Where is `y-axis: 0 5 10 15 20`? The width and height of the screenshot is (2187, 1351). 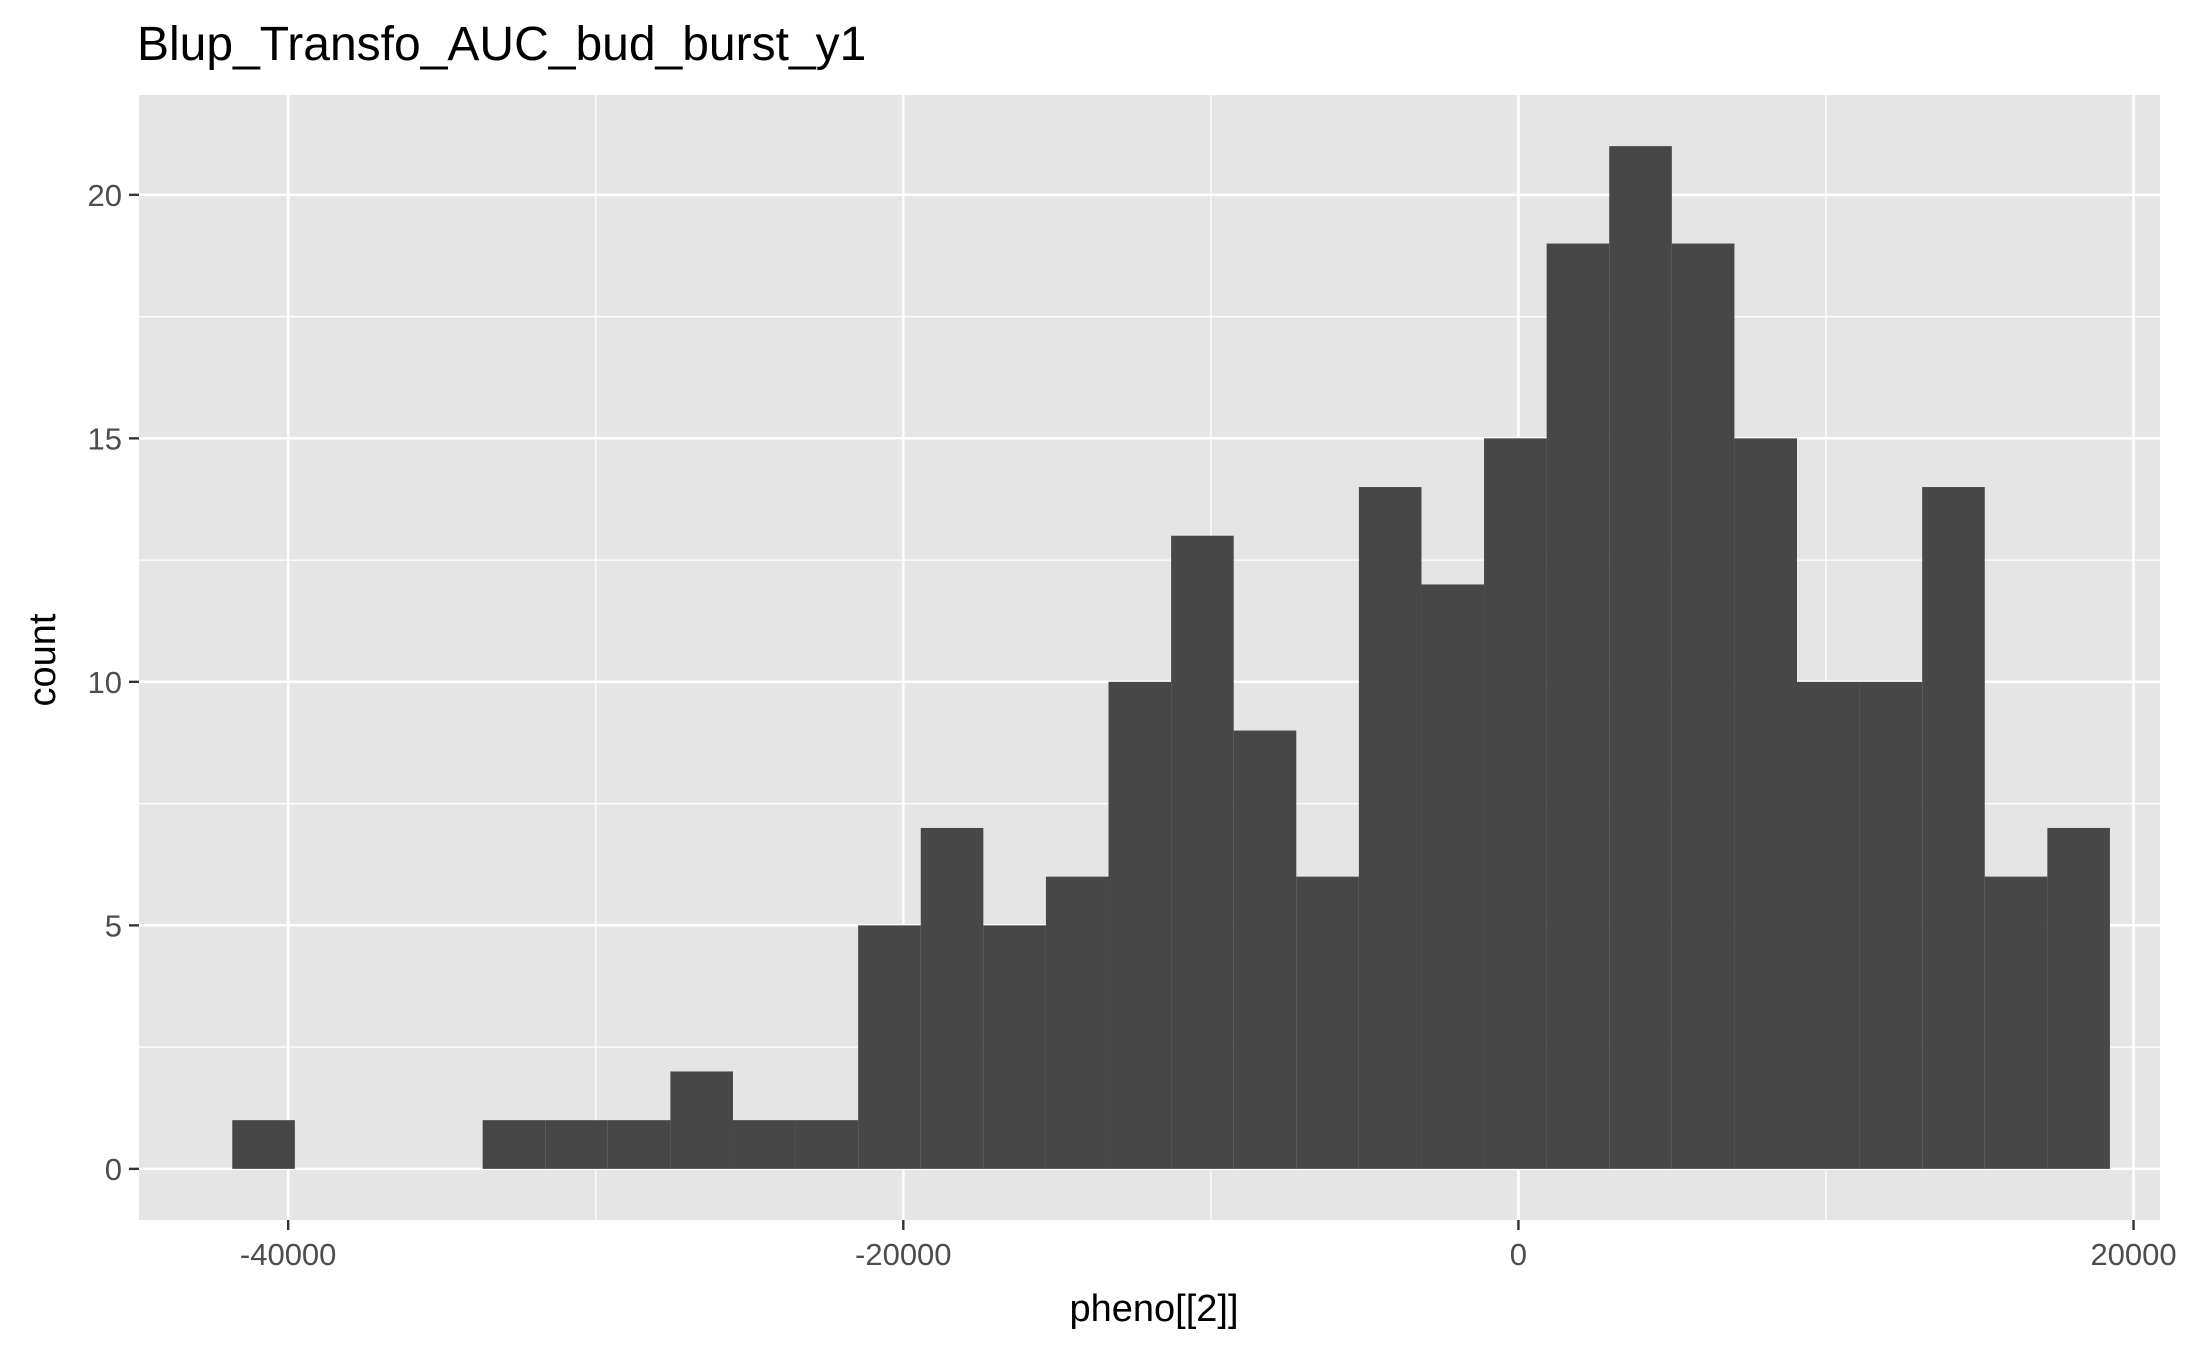 y-axis: 0 5 10 15 20 is located at coordinates (113, 682).